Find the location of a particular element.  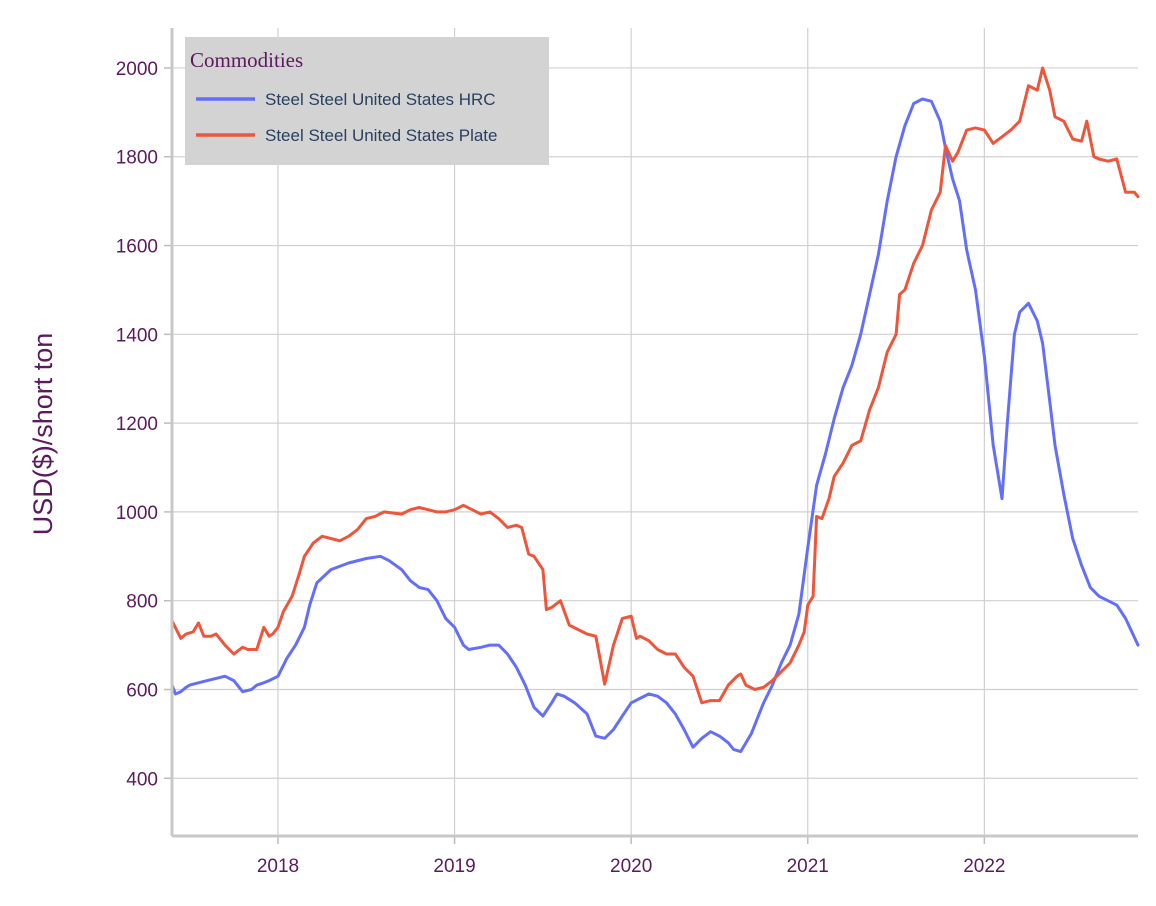

legend-label-hrc: Steel Steel United States HRC is located at coordinates (380, 99).